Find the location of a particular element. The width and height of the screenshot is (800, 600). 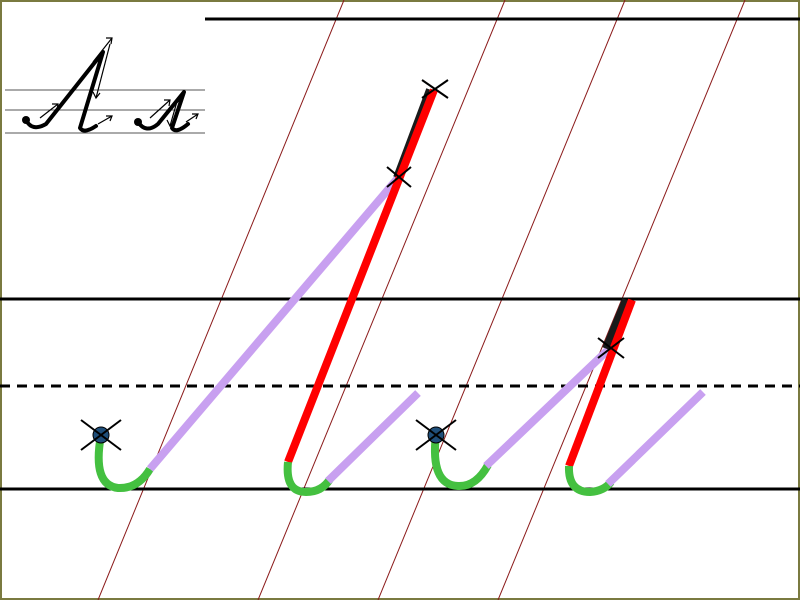

sample-capital-letter is located at coordinates (64, 91).